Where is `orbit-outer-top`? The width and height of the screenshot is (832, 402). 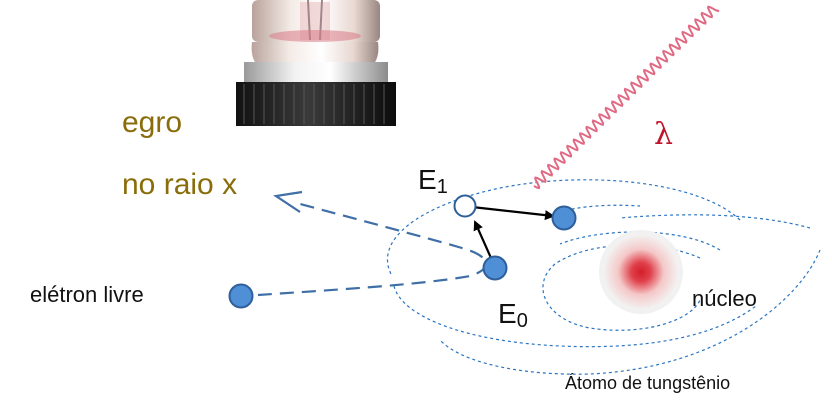
orbit-outer-top is located at coordinates (563, 228).